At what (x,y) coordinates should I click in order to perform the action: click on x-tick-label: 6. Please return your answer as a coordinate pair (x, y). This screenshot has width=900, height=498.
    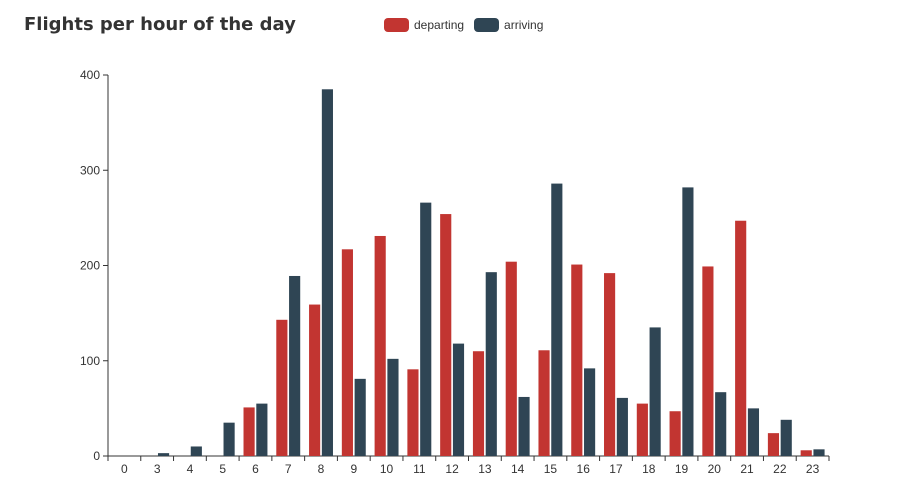
    Looking at the image, I should click on (255, 469).